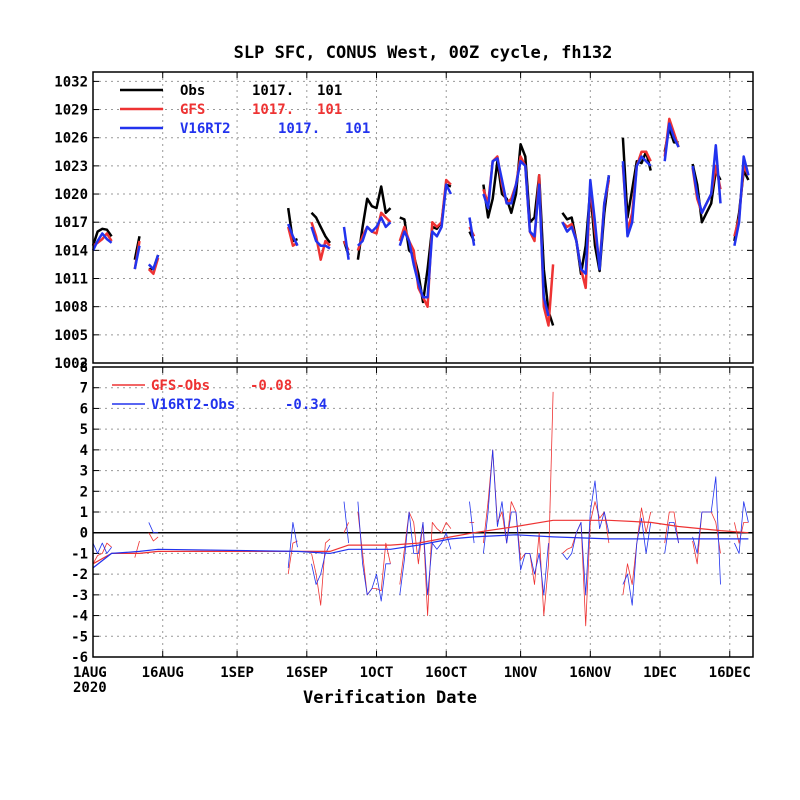 This screenshot has height=800, width=800. Describe the element at coordinates (307, 673) in the screenshot. I see `x-tick-label: 16SEP` at that location.